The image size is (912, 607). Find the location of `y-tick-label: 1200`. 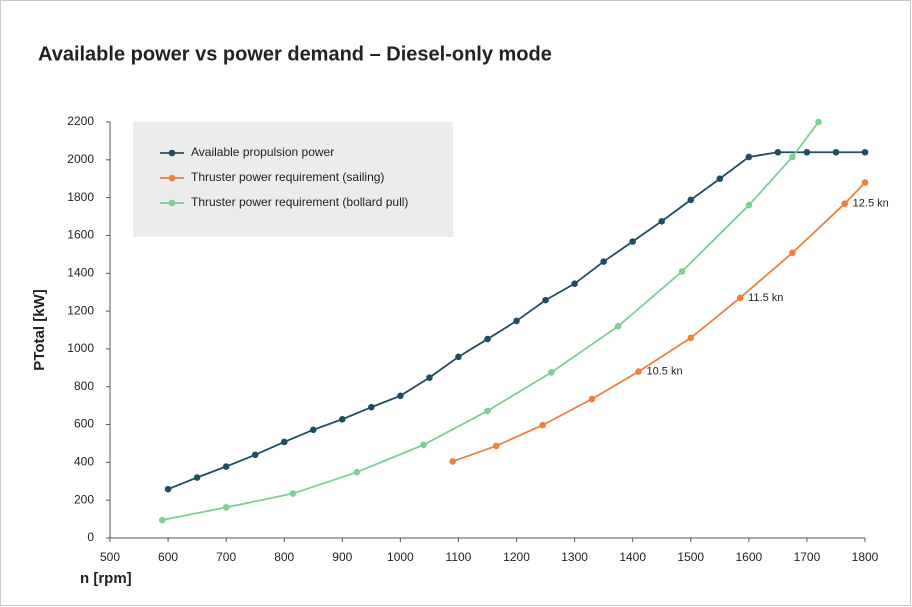

y-tick-label: 1200 is located at coordinates (80, 310).